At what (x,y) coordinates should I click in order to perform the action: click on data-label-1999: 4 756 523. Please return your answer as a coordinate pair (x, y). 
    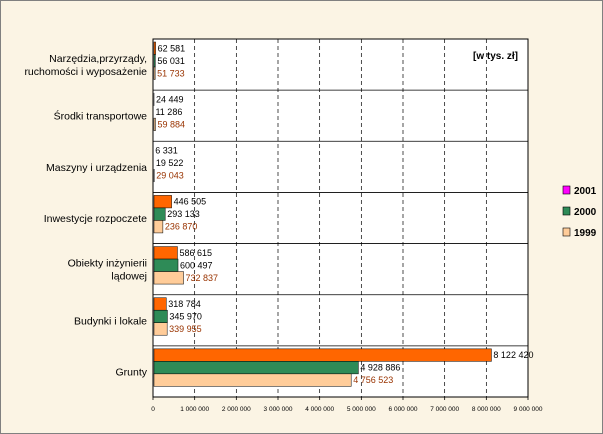
    Looking at the image, I should click on (373, 380).